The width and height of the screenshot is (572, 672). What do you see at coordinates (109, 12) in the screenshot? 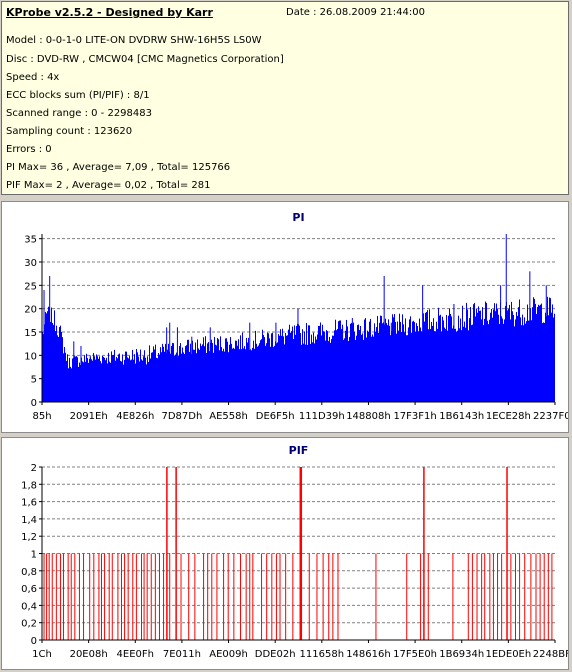
I see `app-title: KProbe v2.5.2 - Designed by Karr` at bounding box center [109, 12].